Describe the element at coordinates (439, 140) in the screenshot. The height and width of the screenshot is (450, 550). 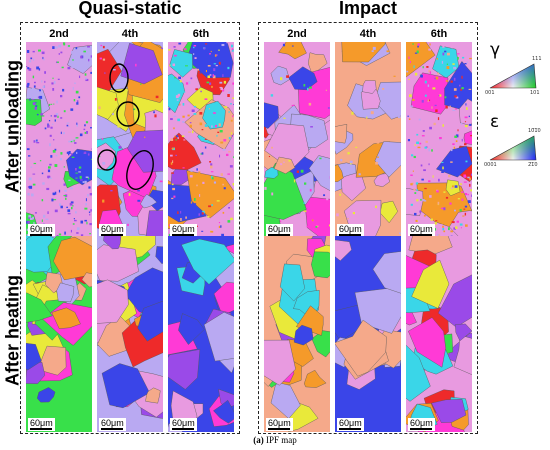
I see `ipf-map-impact-6th-unloading: 60μm` at that location.